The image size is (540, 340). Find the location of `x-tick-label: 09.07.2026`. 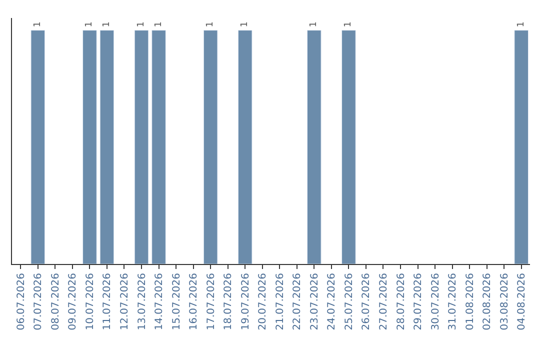

x-tick-label: 09.07.2026 is located at coordinates (73, 301).